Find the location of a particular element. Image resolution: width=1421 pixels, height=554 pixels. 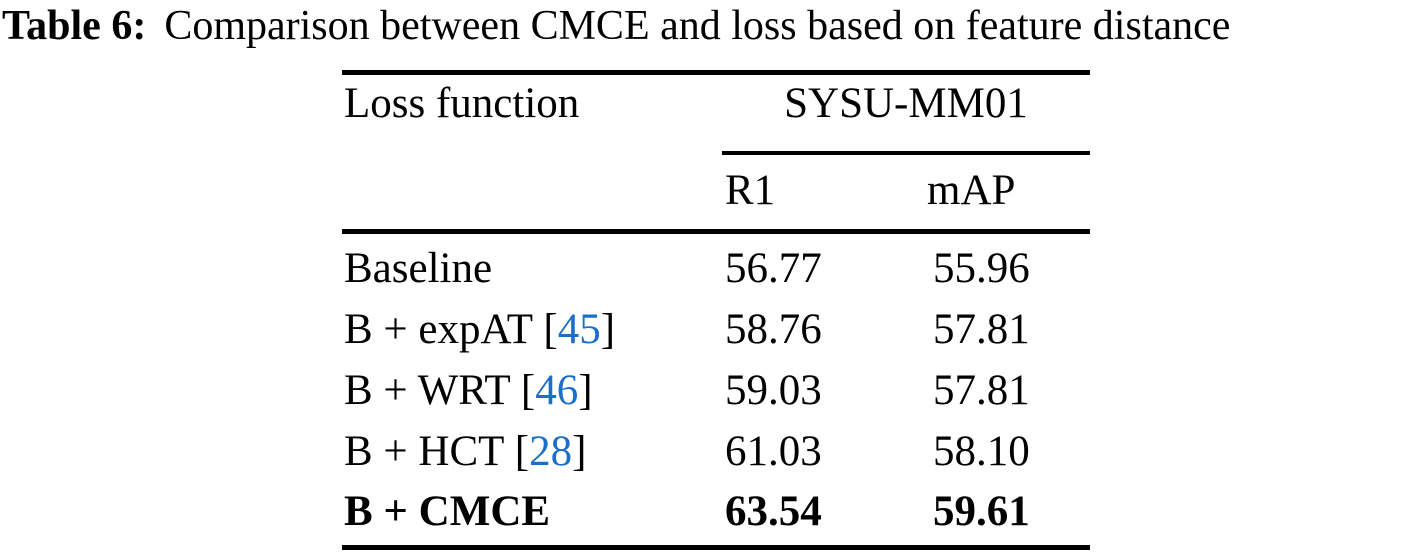

row-label: B + CMCE is located at coordinates (452, 511).